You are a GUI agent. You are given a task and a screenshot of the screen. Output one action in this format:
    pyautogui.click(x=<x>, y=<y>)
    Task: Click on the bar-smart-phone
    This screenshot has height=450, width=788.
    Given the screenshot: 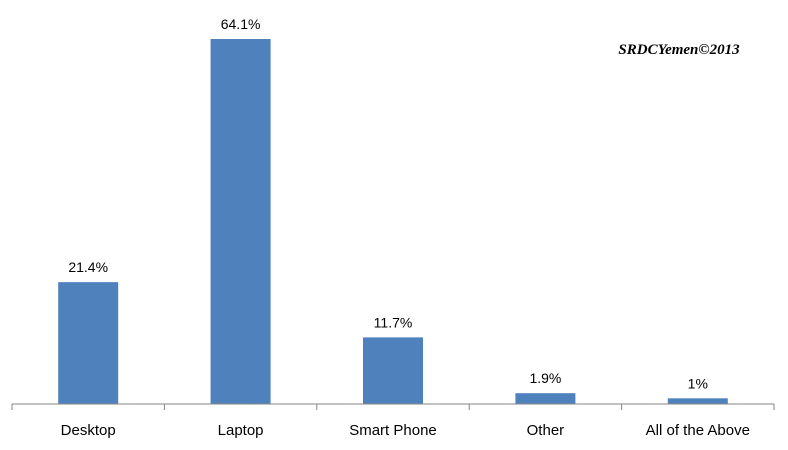 What is the action you would take?
    pyautogui.click(x=393, y=370)
    